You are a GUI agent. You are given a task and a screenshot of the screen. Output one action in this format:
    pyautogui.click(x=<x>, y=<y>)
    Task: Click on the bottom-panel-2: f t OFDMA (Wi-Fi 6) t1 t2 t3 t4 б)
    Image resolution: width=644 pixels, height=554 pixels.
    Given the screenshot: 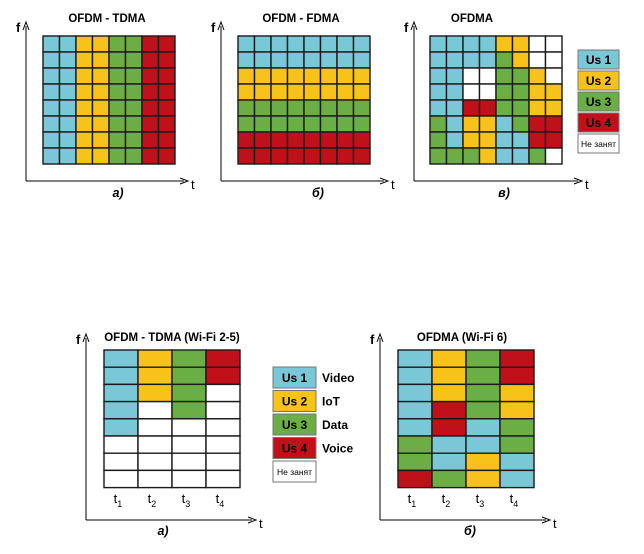 What is the action you would take?
    pyautogui.click(x=463, y=435)
    